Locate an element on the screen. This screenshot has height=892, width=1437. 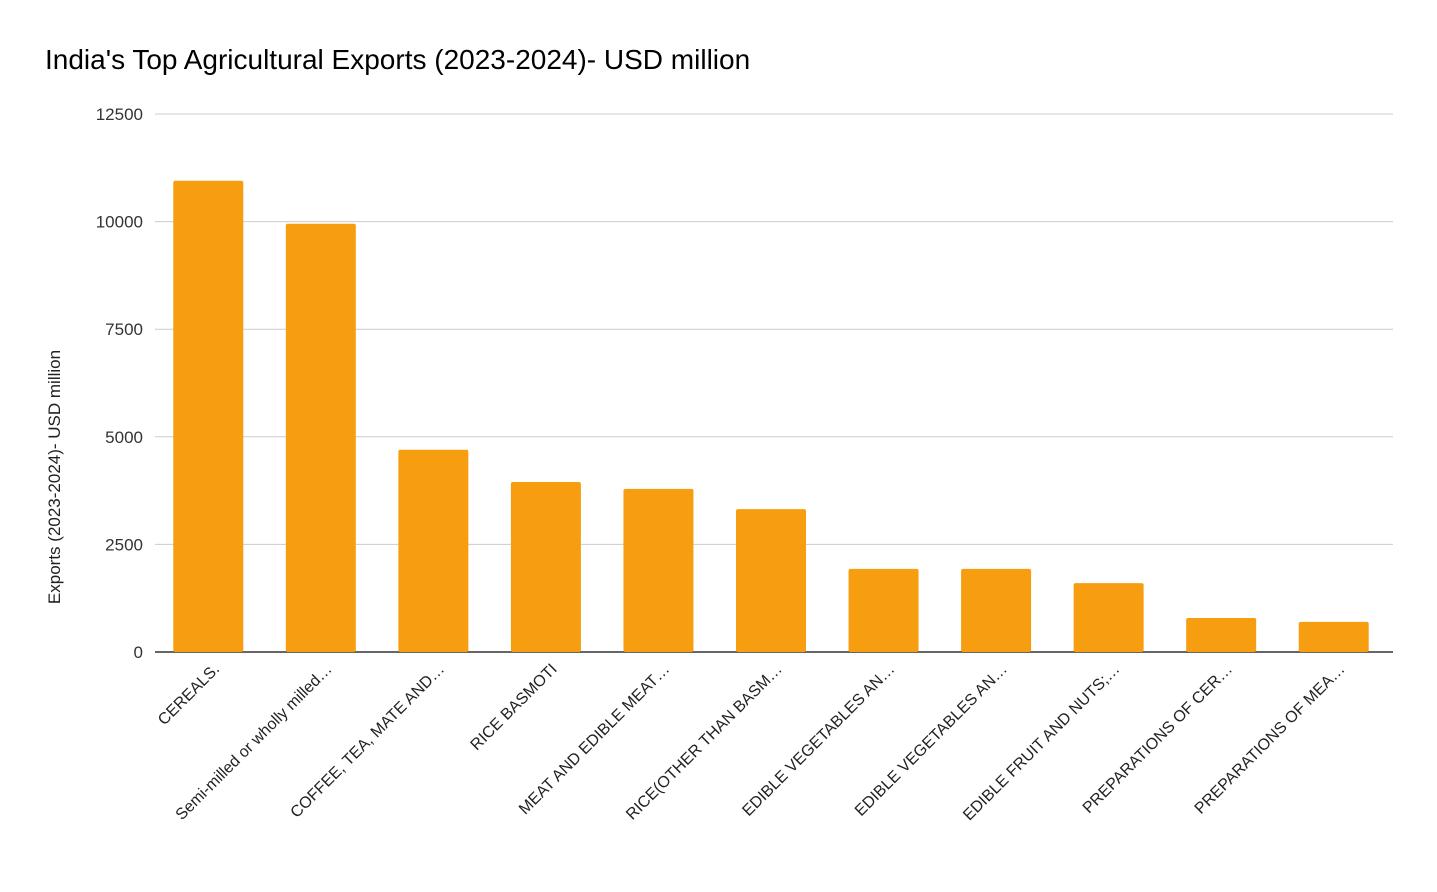
y-tick-label: 5000 is located at coordinates (124, 437).